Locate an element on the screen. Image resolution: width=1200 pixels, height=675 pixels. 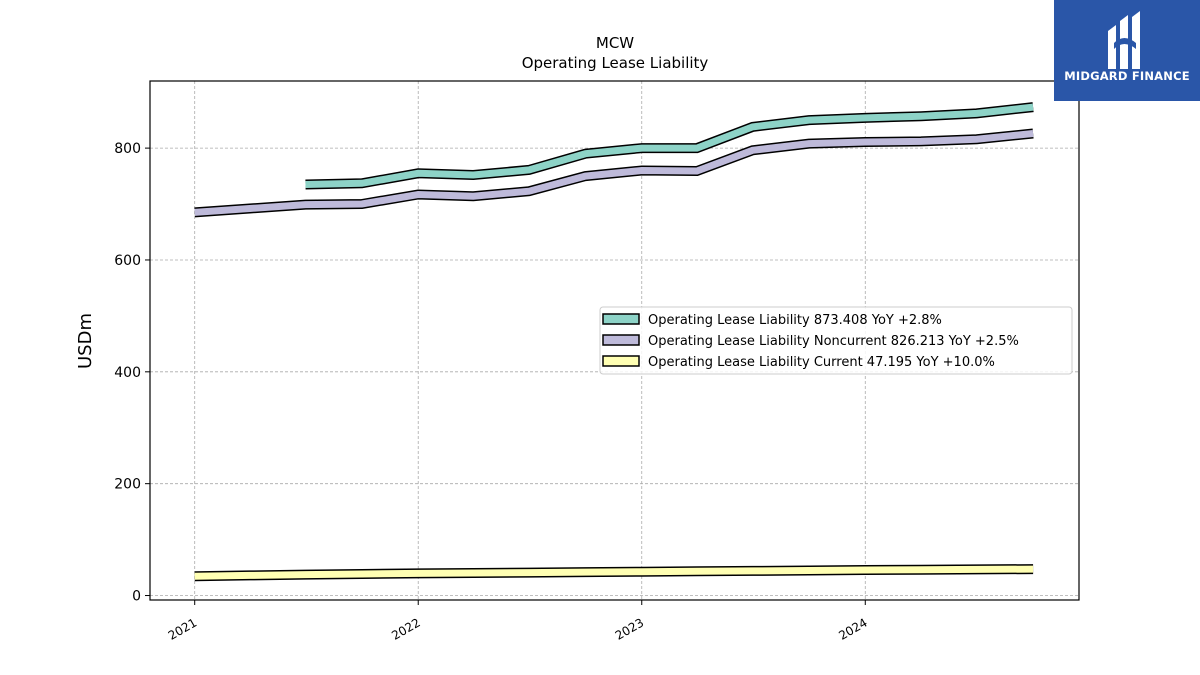
x-tick-label: 2023 is located at coordinates (629, 628).